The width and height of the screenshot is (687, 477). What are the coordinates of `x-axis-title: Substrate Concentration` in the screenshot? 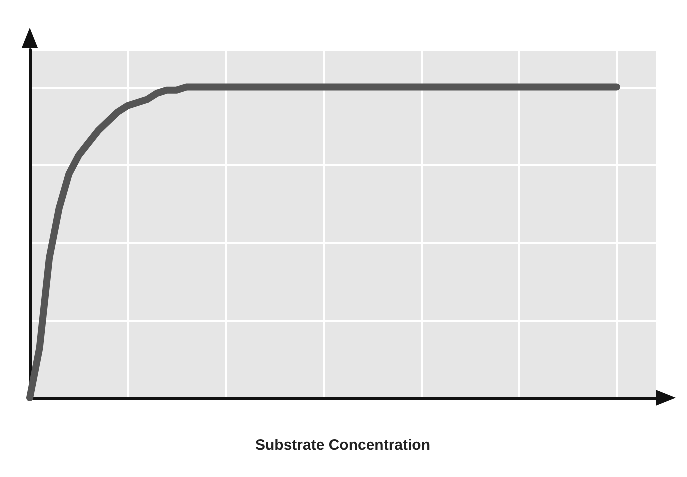 It's located at (343, 445).